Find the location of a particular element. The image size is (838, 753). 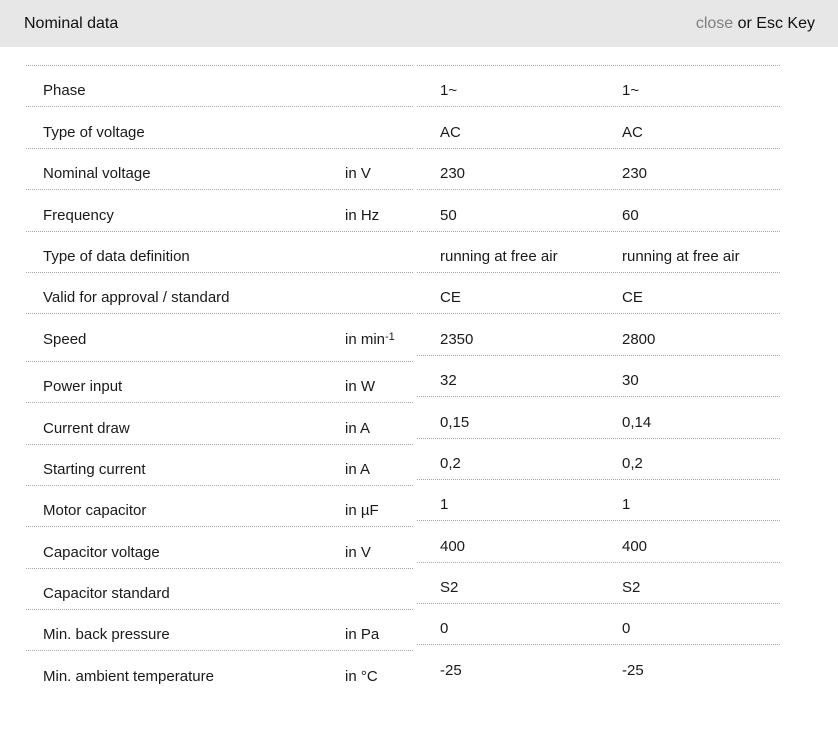

dialog-title: Nominal data is located at coordinates (71, 23).